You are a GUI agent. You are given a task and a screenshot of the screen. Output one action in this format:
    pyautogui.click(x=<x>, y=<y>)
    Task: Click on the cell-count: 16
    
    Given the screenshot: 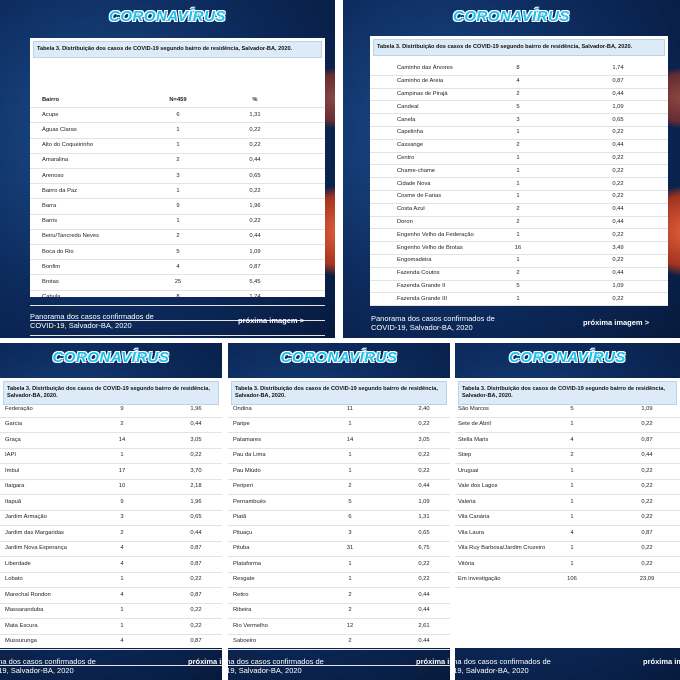 What is the action you would take?
    pyautogui.click(x=518, y=247)
    